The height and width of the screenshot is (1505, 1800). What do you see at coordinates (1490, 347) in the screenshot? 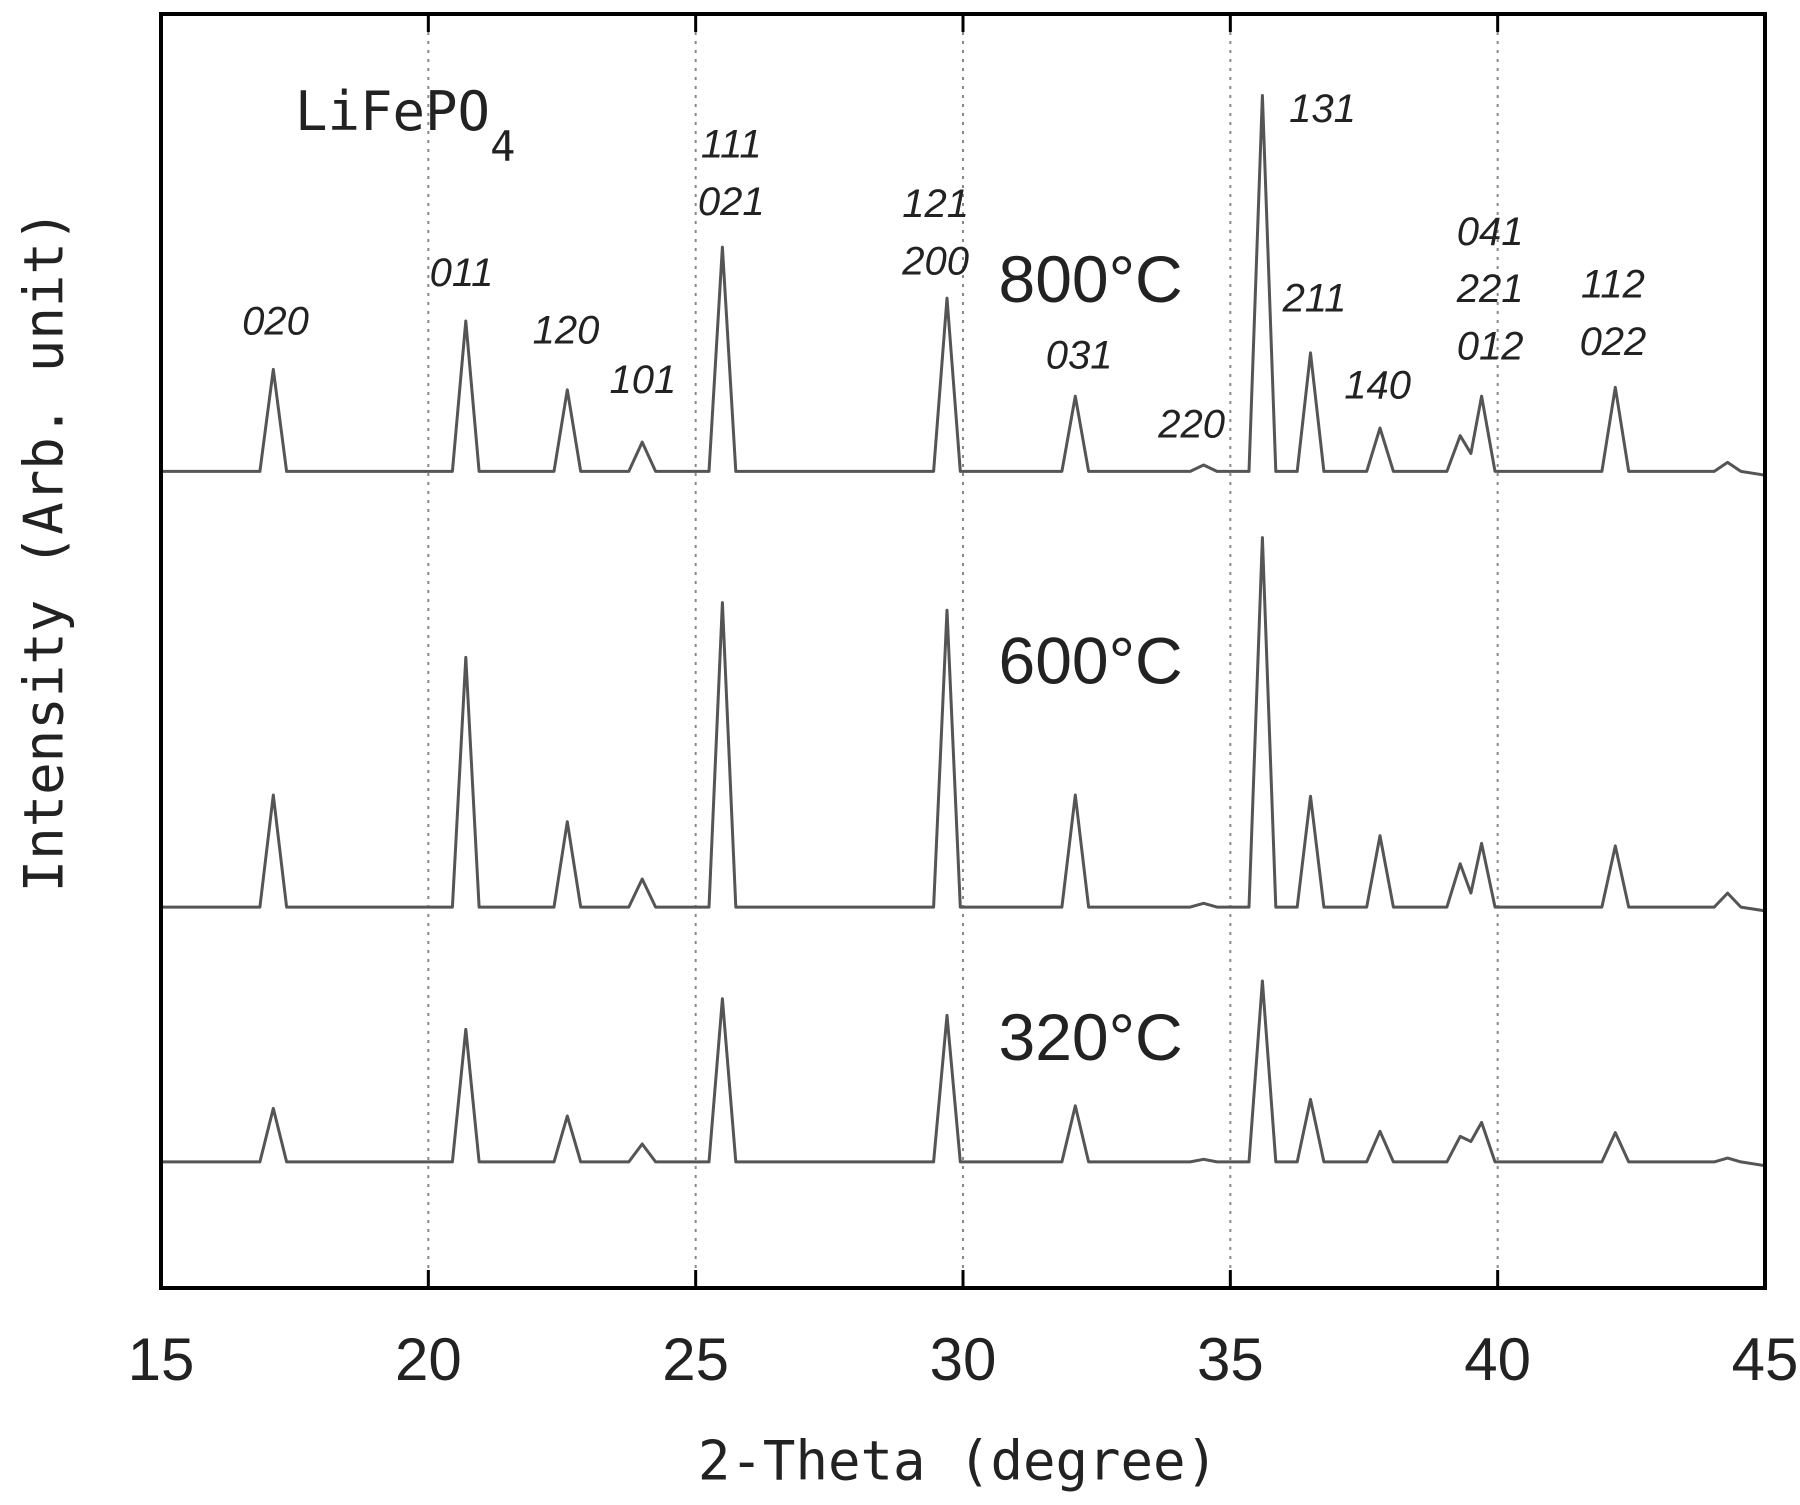
I see `peak-label: 012` at bounding box center [1490, 347].